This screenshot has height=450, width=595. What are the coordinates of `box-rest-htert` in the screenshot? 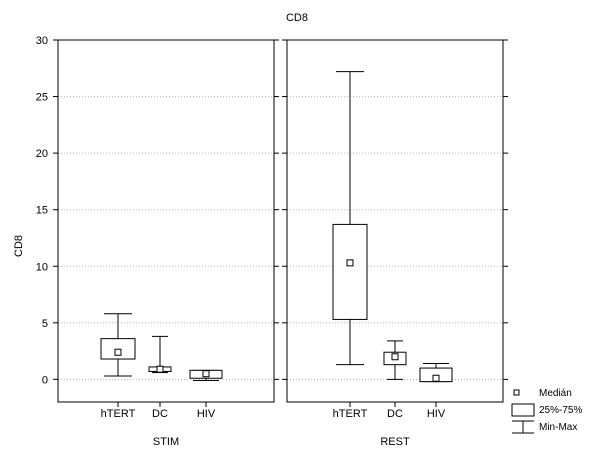 It's located at (350, 218).